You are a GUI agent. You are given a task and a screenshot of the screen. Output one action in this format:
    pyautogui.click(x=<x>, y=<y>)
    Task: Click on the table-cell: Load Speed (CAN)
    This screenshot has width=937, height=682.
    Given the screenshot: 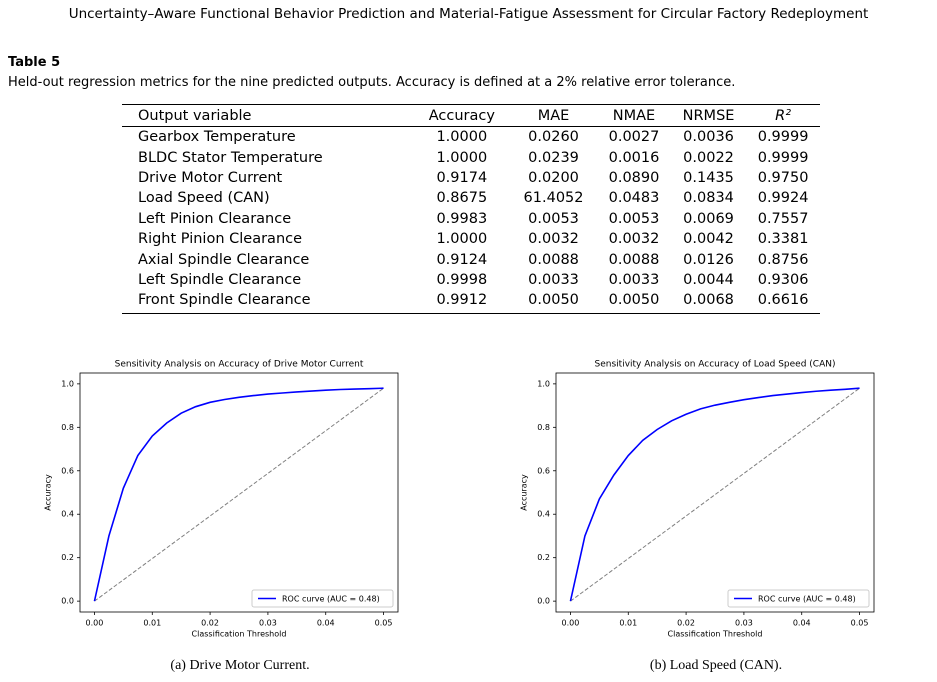 What is the action you would take?
    pyautogui.click(x=204, y=198)
    